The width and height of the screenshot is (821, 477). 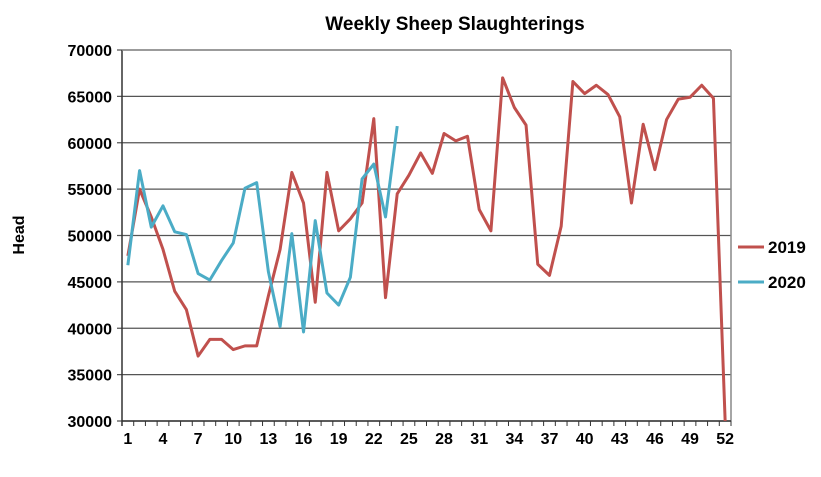 I want to click on series-line-2020, so click(x=262, y=229).